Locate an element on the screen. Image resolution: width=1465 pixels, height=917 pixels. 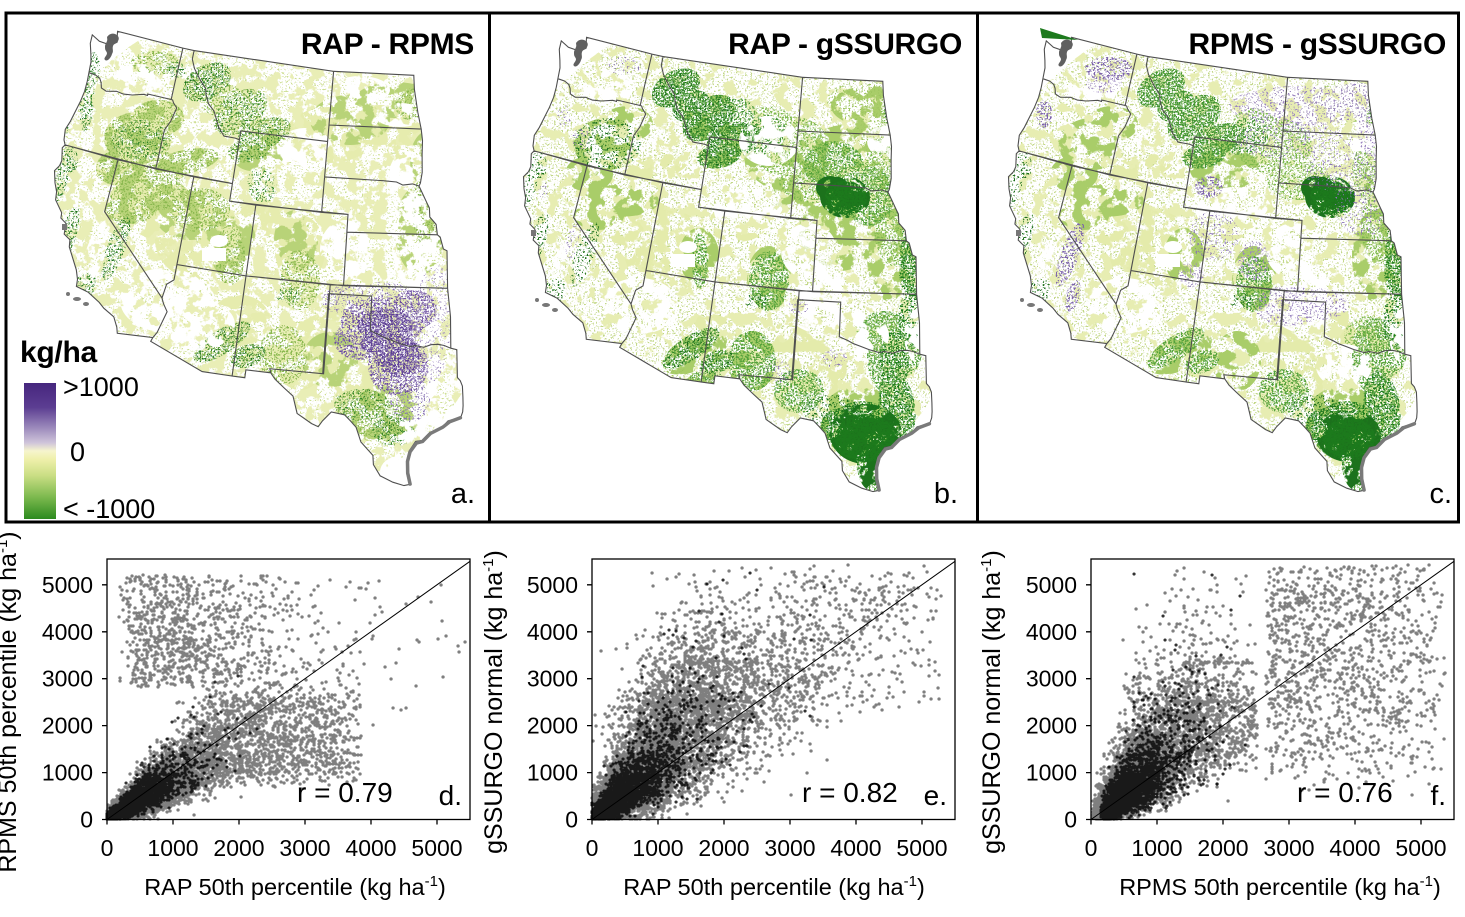
svg-text: a. is located at coordinates (463, 494).